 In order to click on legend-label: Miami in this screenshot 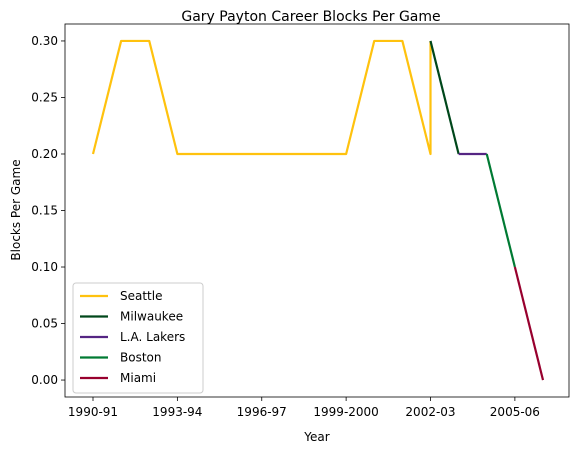, I will do `click(138, 378)`.